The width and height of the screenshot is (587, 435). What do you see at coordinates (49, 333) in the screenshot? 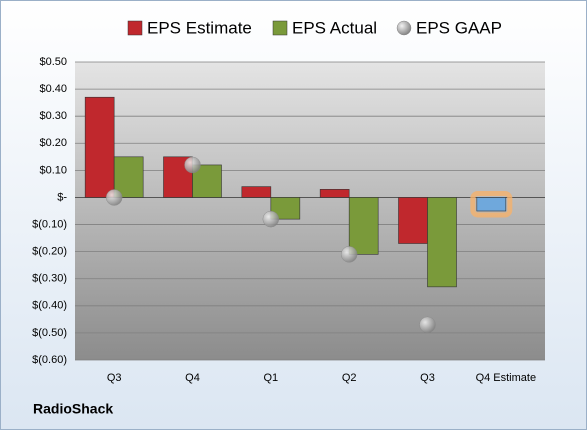
I see `y-tick-label: $(0.50)` at bounding box center [49, 333].